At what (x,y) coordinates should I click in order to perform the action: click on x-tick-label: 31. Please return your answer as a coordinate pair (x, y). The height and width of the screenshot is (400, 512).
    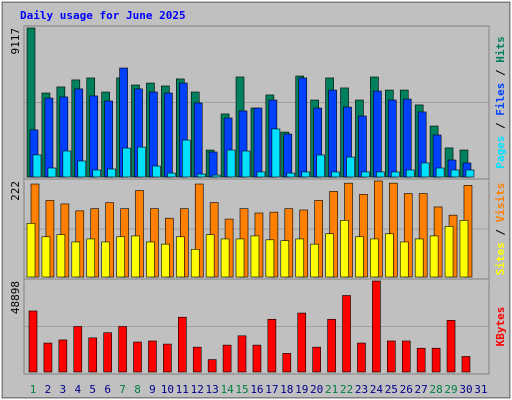
    Looking at the image, I should click on (480, 389).